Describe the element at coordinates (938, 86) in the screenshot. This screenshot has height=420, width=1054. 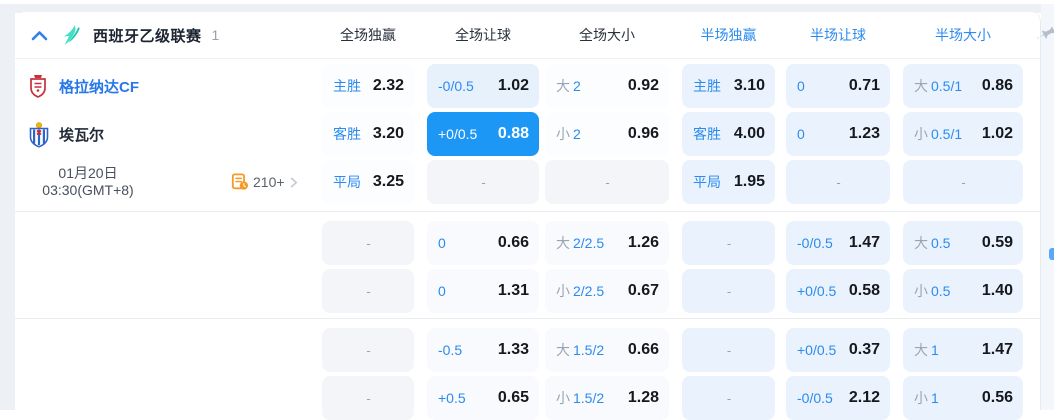
I see `ou-line: 大 0.5/1` at that location.